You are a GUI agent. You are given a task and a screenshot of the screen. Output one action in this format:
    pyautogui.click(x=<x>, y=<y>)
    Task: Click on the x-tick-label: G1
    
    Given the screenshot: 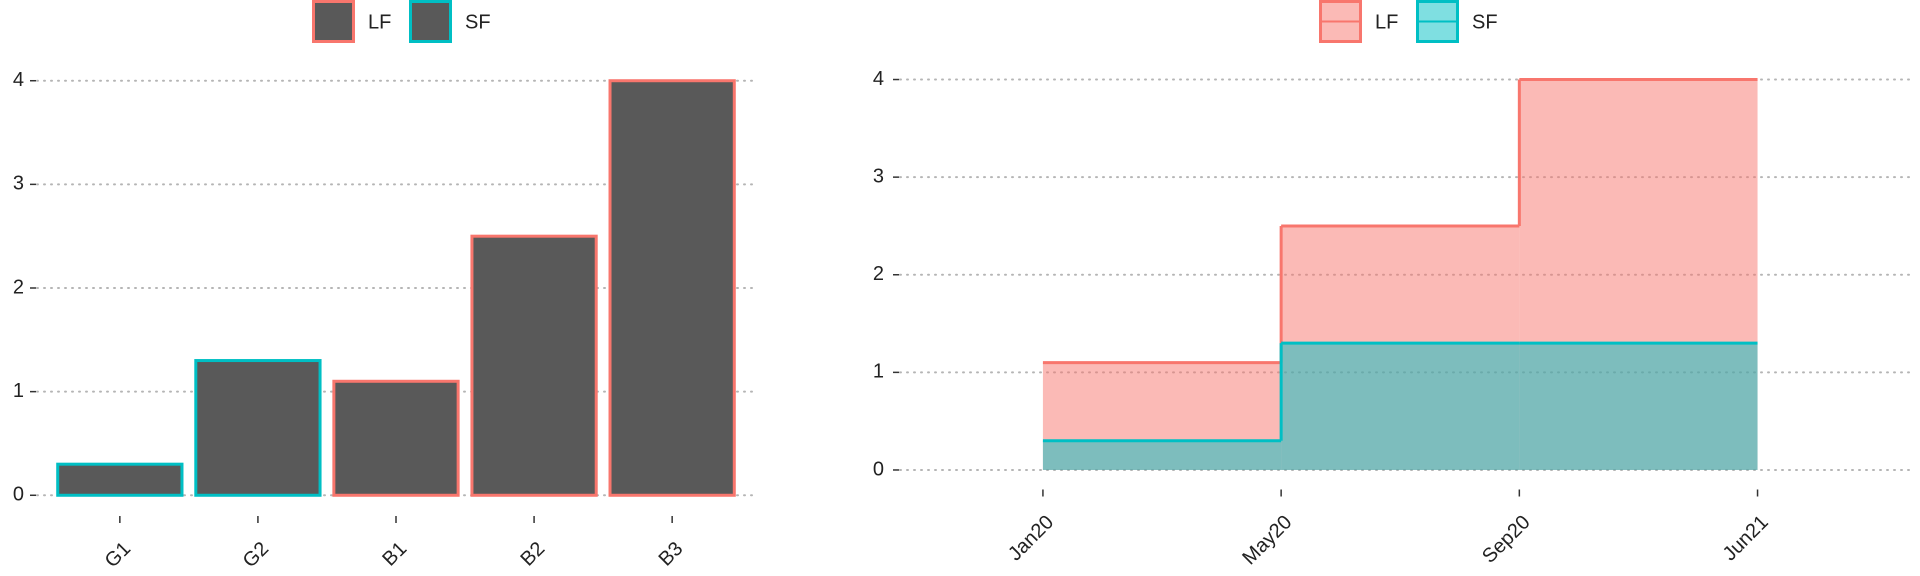 What is the action you would take?
    pyautogui.click(x=118, y=555)
    